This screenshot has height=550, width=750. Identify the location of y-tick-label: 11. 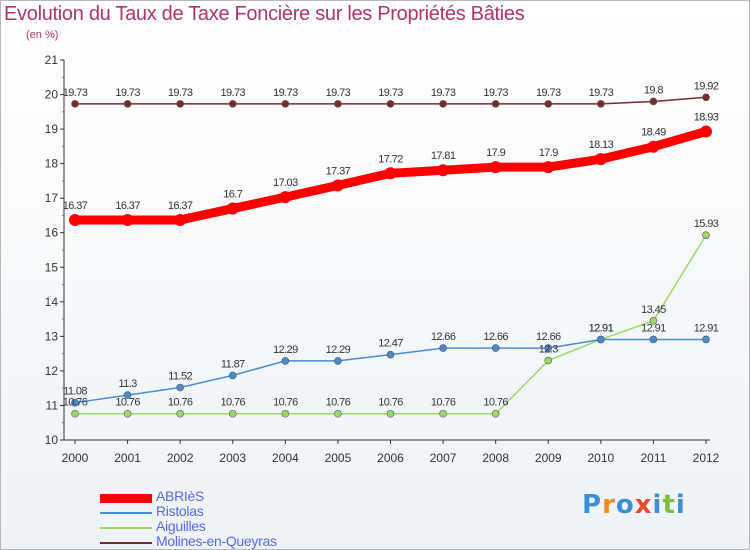
(52, 405).